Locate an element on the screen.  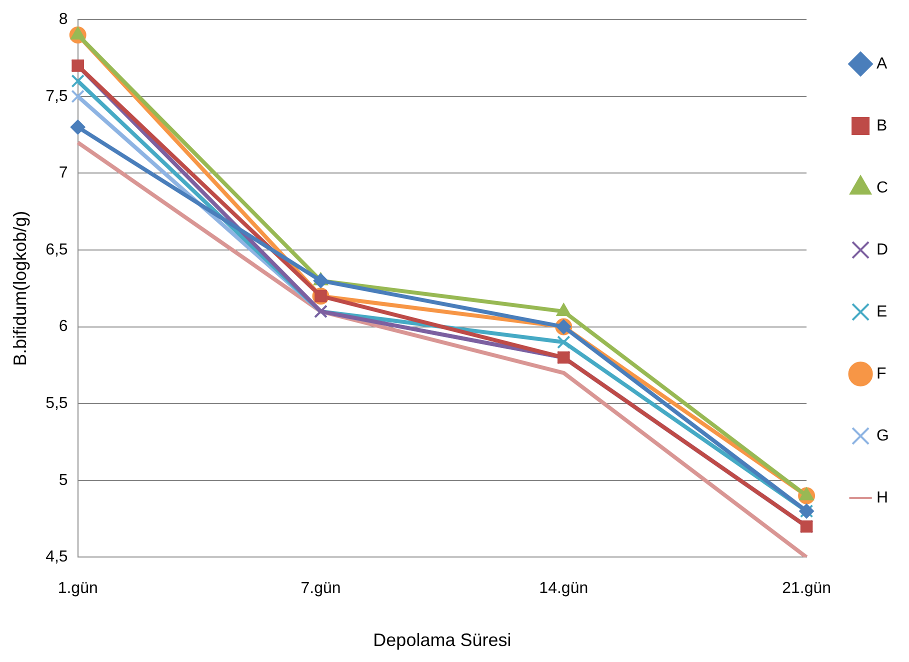
y-tick-label: 5,5 is located at coordinates (57, 403).